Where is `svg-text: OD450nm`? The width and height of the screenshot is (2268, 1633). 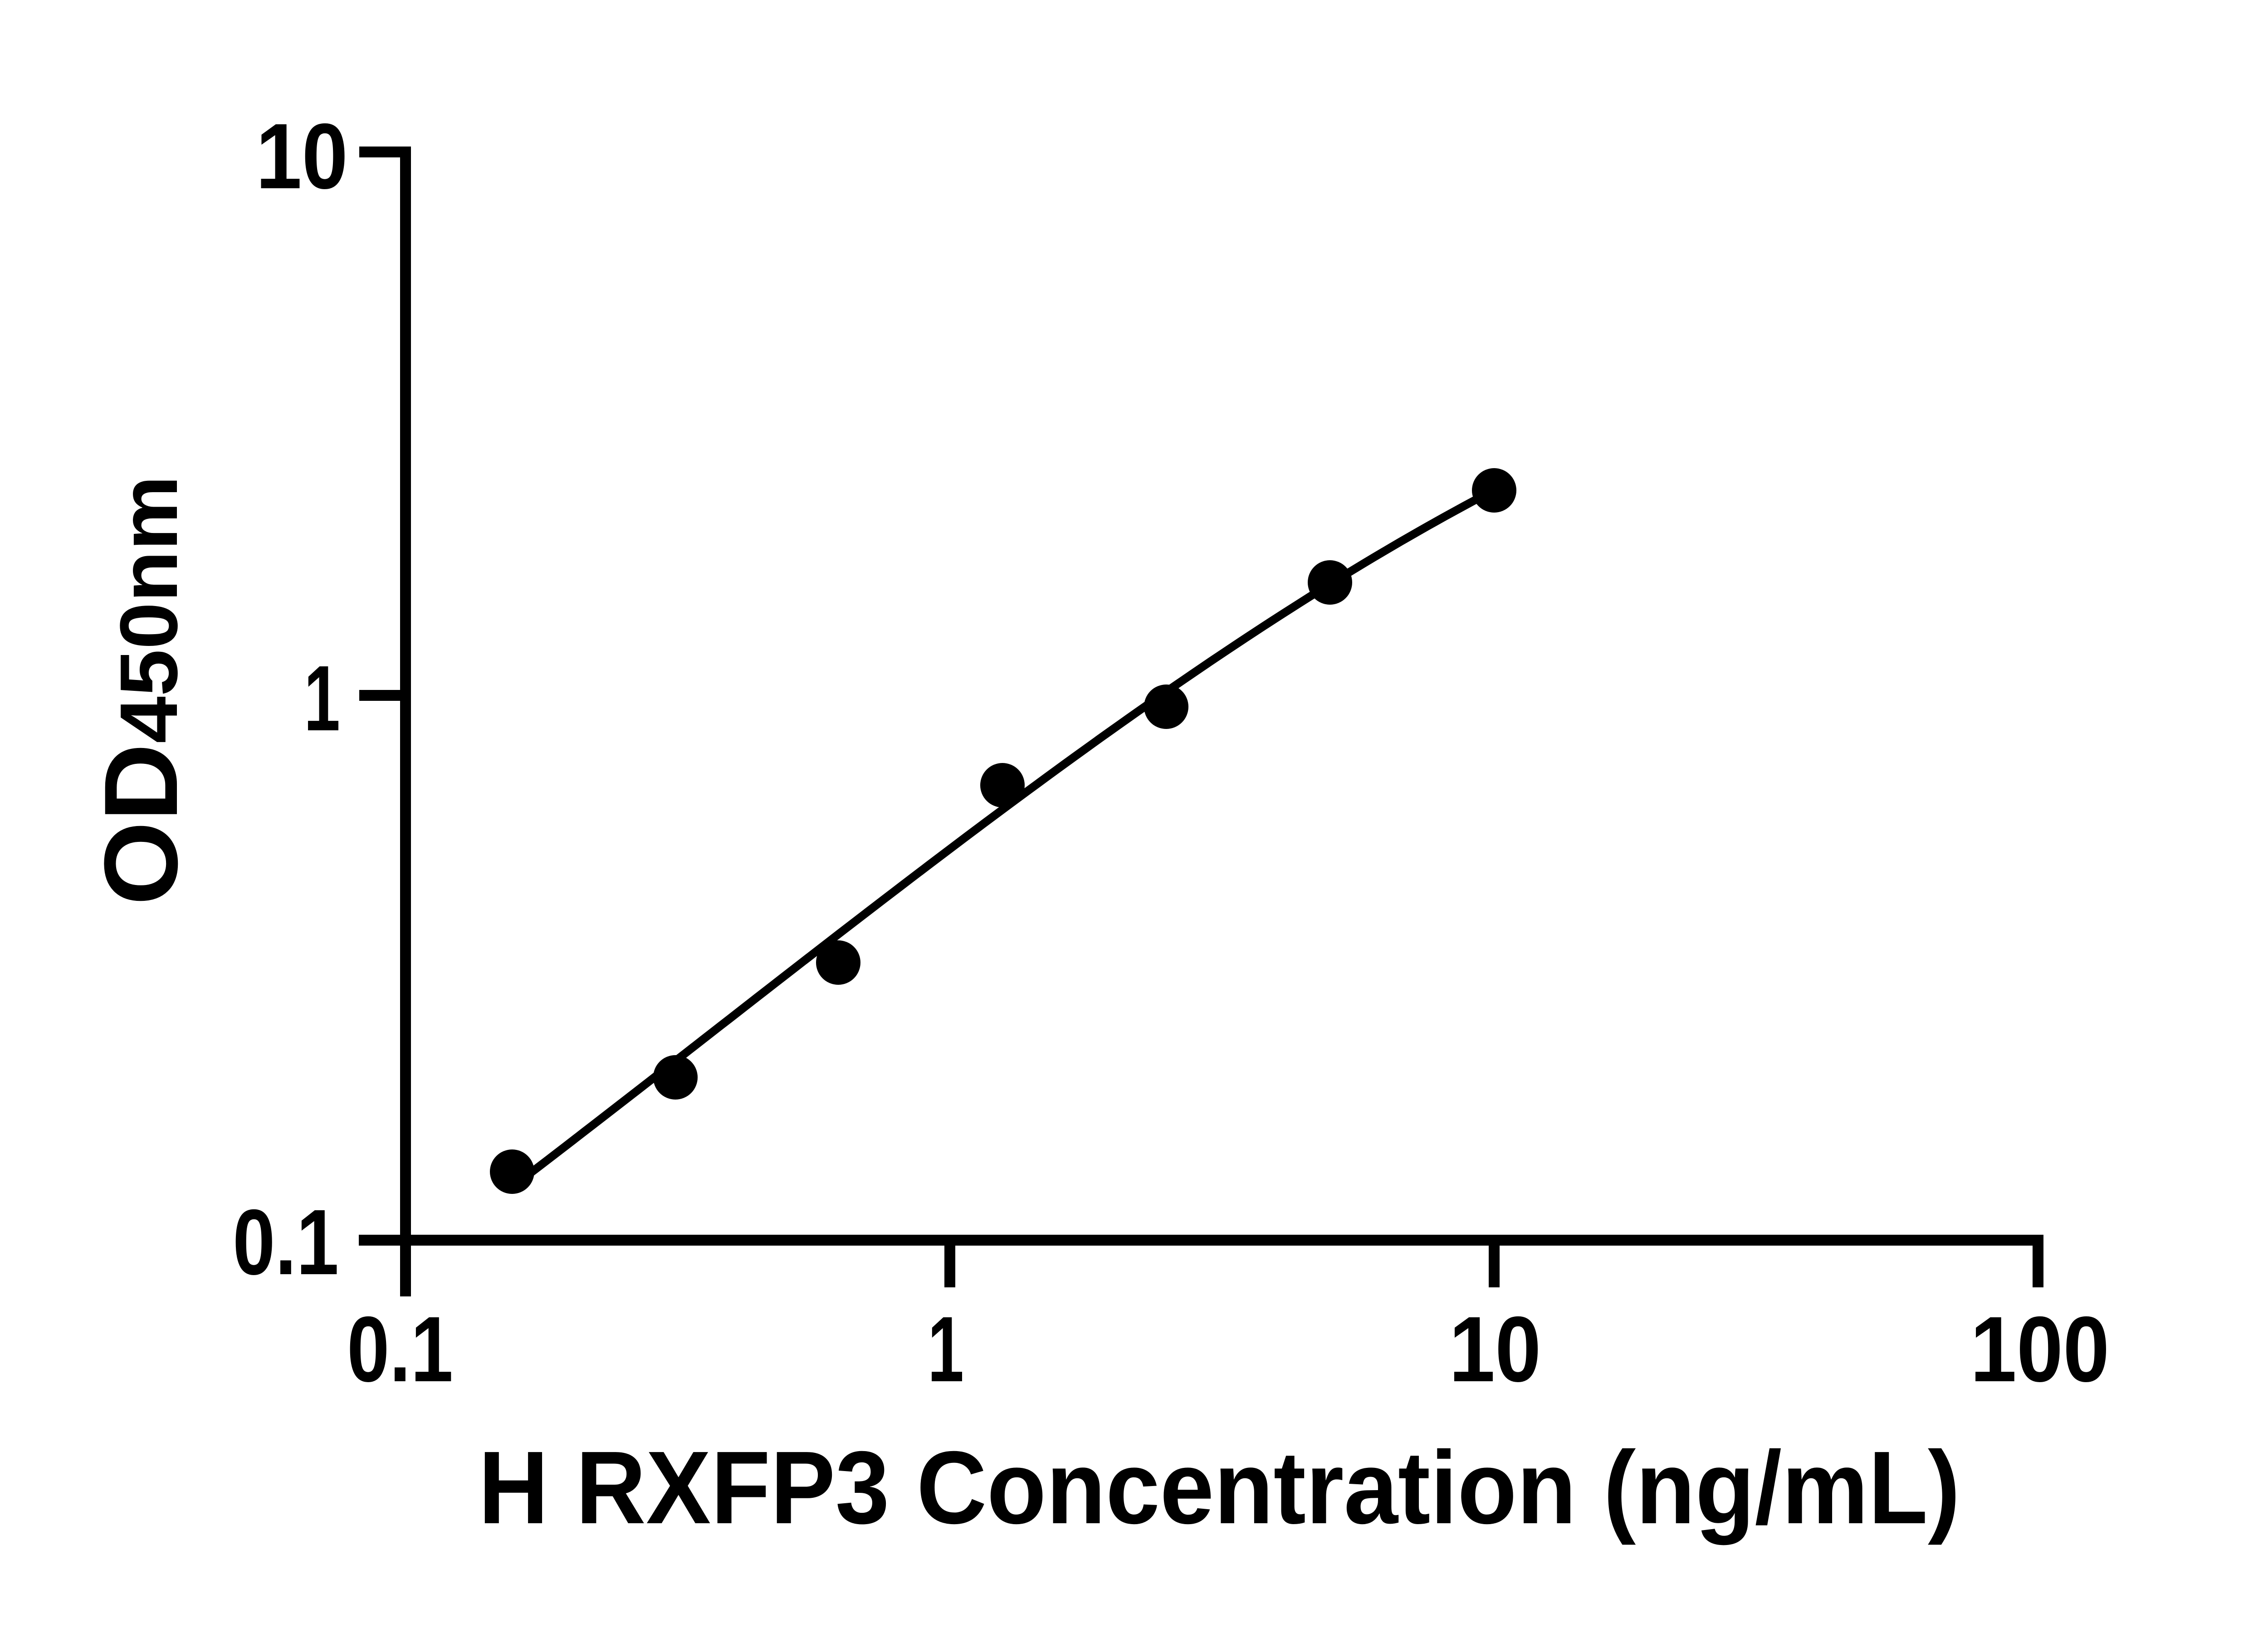
svg-text: OD450nm is located at coordinates (141, 690).